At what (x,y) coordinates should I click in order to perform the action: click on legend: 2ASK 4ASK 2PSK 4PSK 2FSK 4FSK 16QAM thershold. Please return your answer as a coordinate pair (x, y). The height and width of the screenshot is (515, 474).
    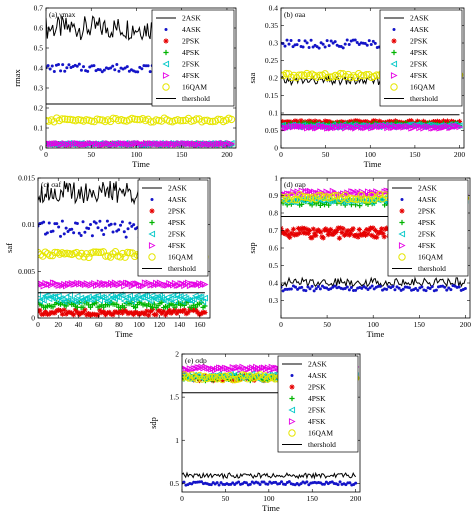
    Looking at the image, I should click on (428, 228).